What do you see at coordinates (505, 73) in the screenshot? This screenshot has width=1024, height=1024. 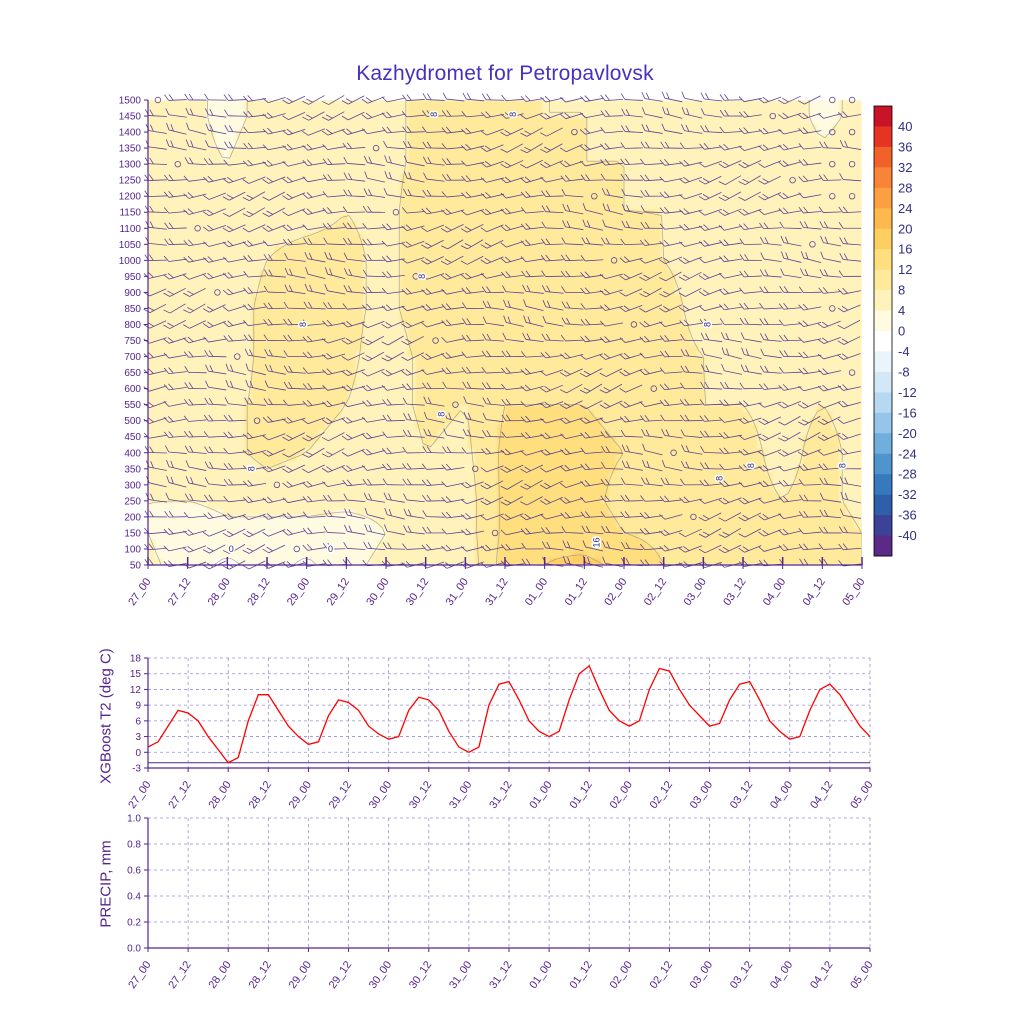 I see `chart-title: Kazhydromet for Petropavlovsk` at bounding box center [505, 73].